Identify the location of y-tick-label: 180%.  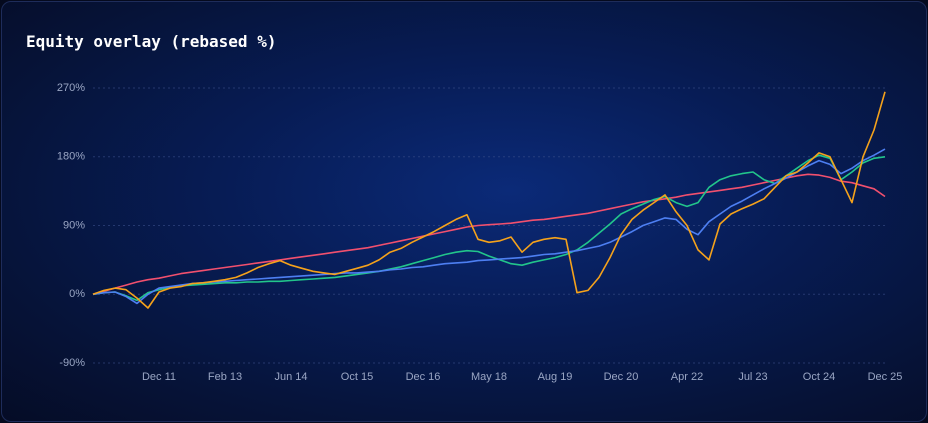
(71, 157).